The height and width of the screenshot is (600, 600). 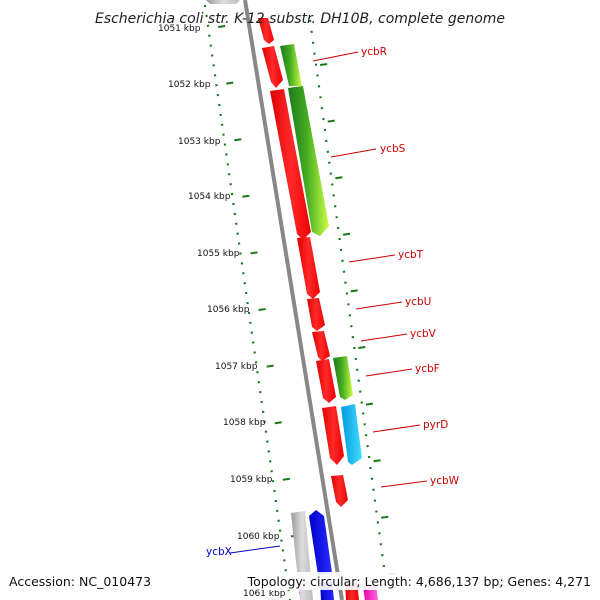 I want to click on gene-label-ycbR: ycbR, so click(x=374, y=52).